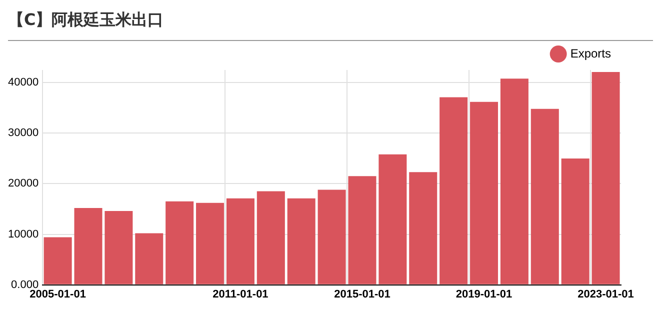 The height and width of the screenshot is (310, 661). What do you see at coordinates (484, 294) in the screenshot?
I see `x-tick-label: 2019-01-01` at bounding box center [484, 294].